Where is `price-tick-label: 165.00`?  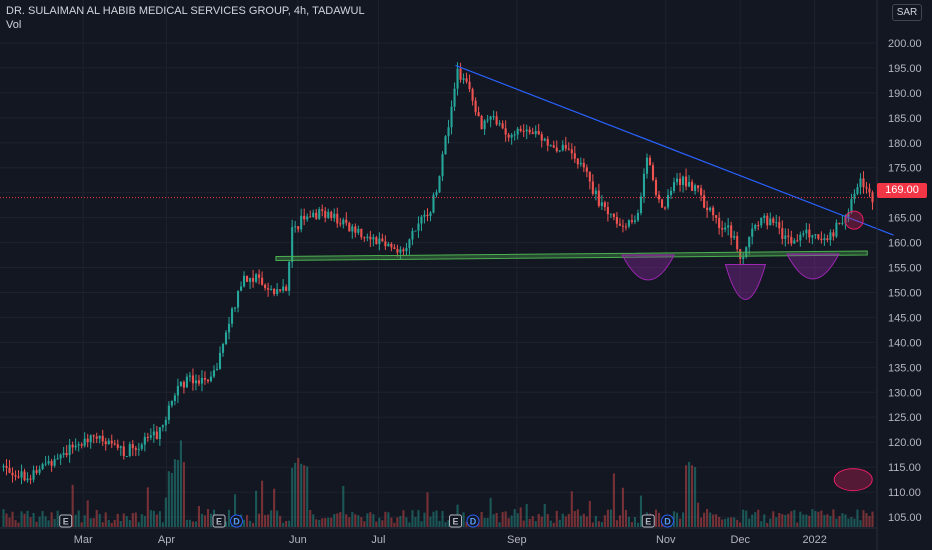
price-tick-label: 165.00 is located at coordinates (905, 219).